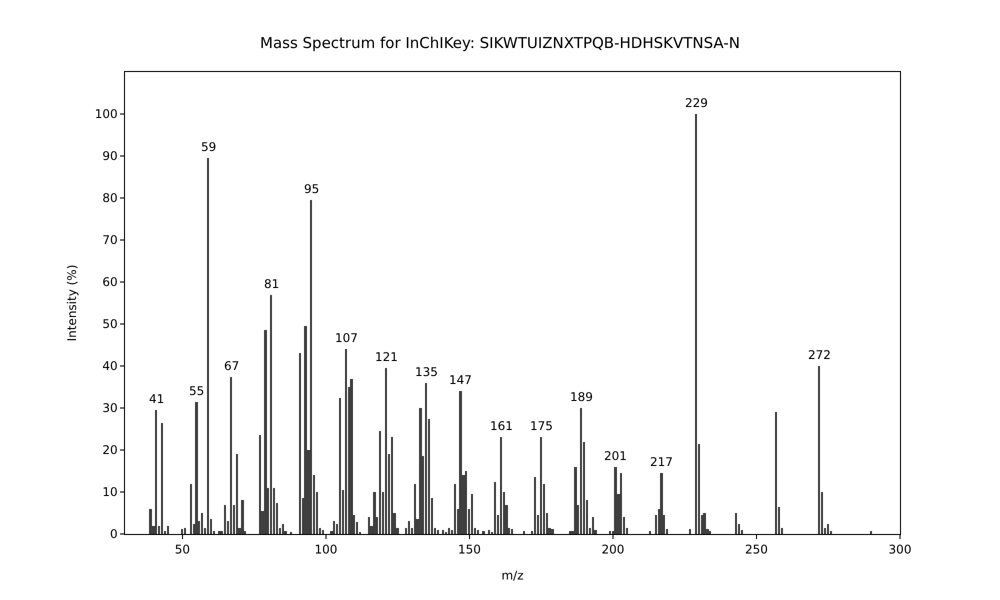 This screenshot has width=1000, height=600. I want to click on x-tick-label: 50, so click(182, 549).